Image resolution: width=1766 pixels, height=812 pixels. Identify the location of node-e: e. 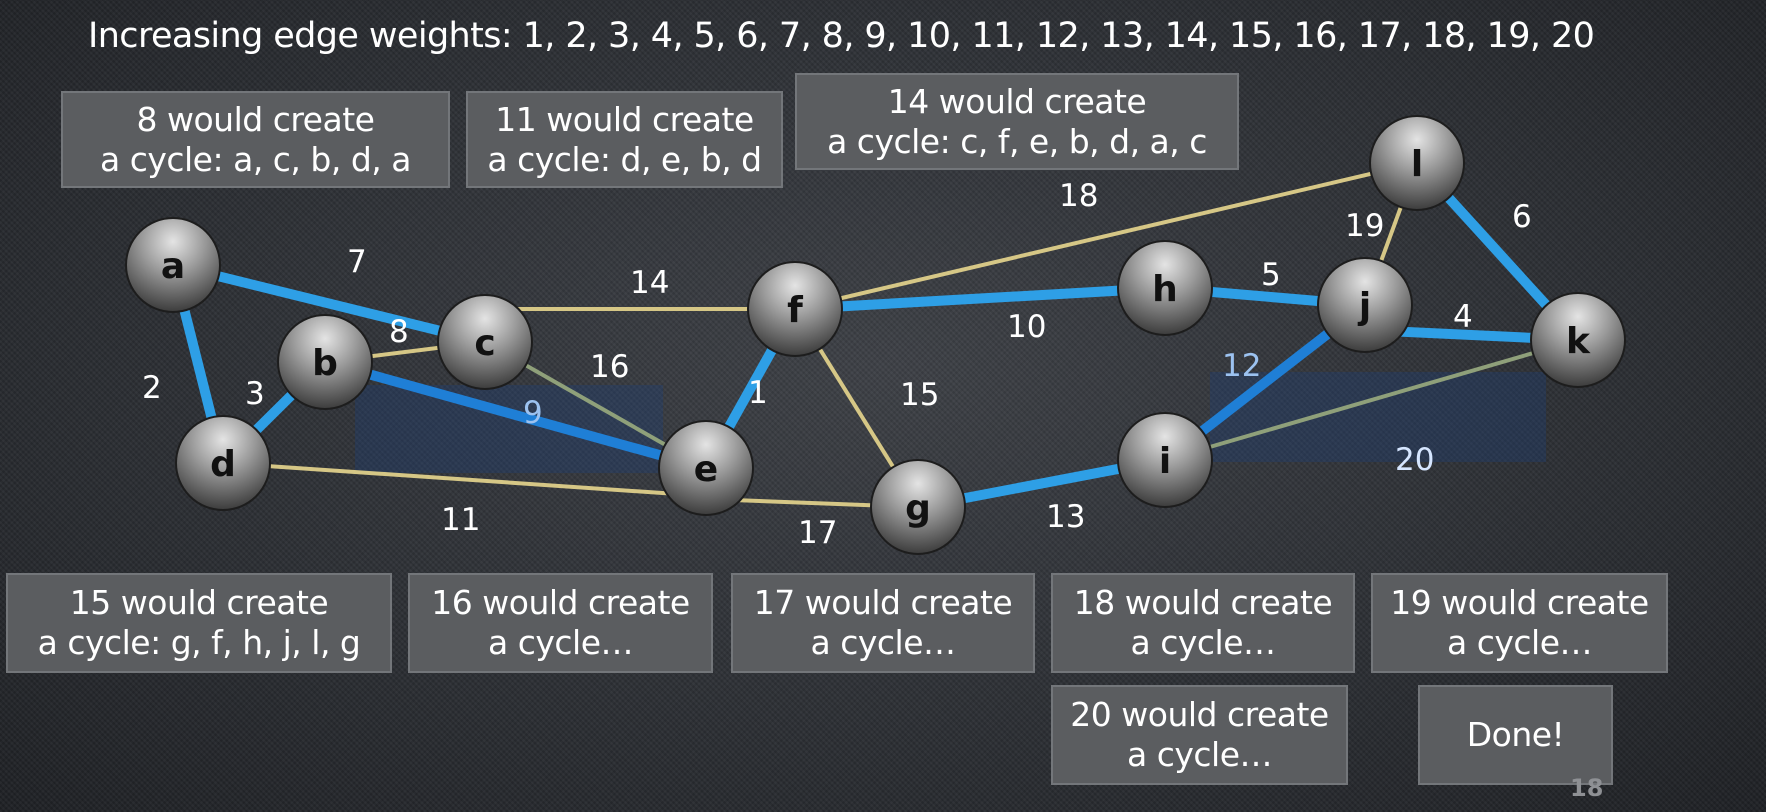
(706, 468).